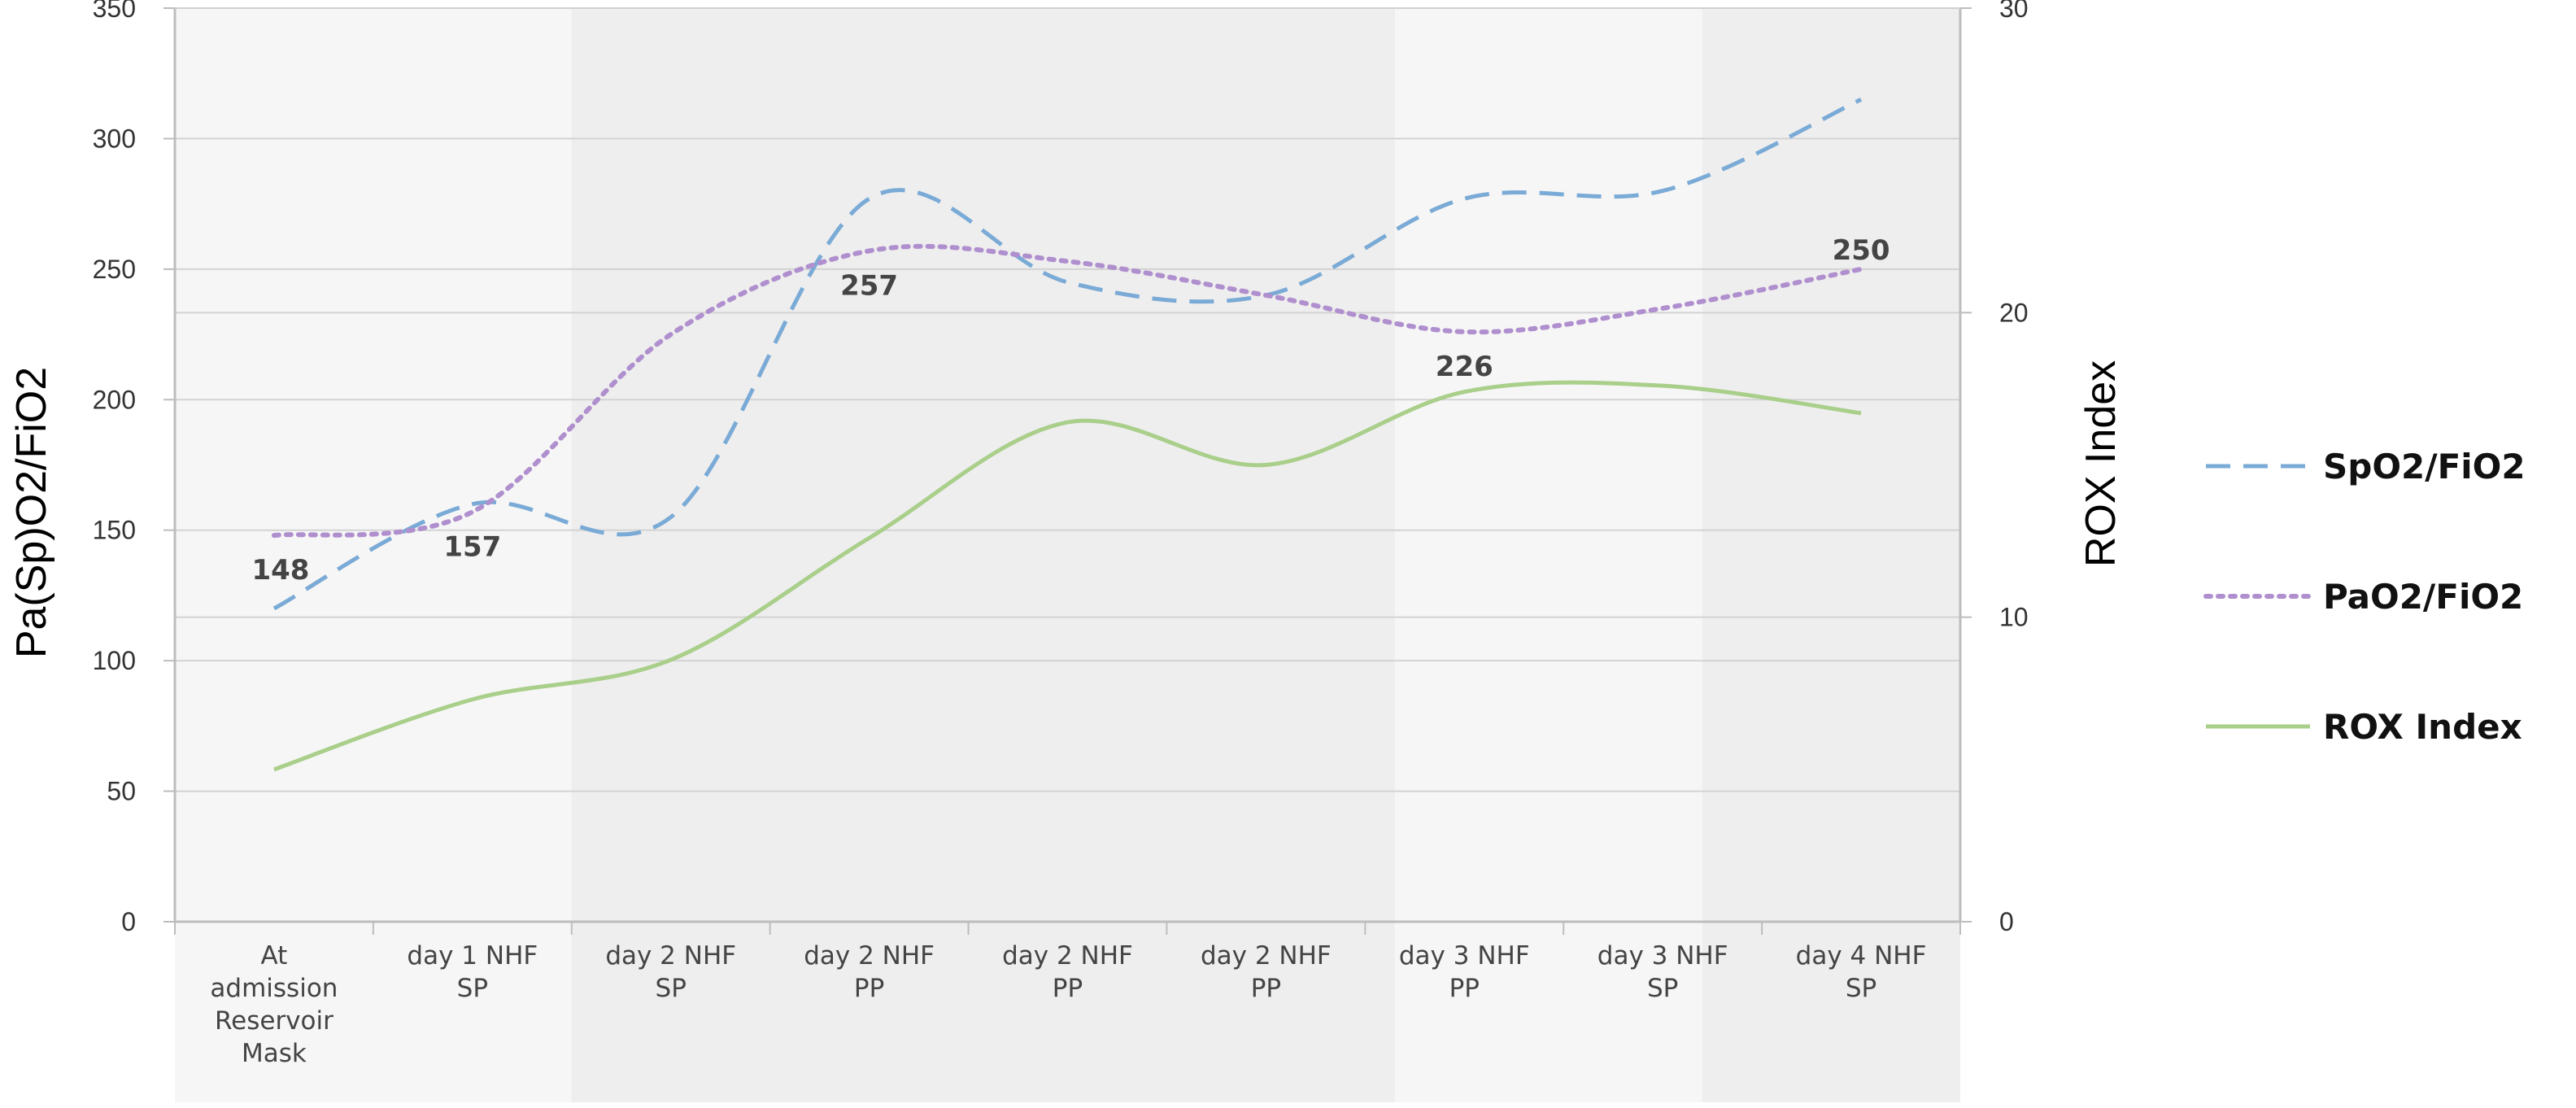 The image size is (2576, 1108). I want to click on y-tick-label: 200, so click(114, 399).